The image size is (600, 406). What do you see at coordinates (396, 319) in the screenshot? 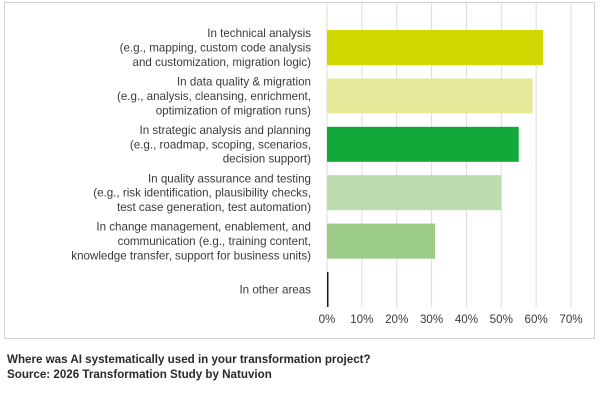
I see `x-tick-label: 20%` at bounding box center [396, 319].